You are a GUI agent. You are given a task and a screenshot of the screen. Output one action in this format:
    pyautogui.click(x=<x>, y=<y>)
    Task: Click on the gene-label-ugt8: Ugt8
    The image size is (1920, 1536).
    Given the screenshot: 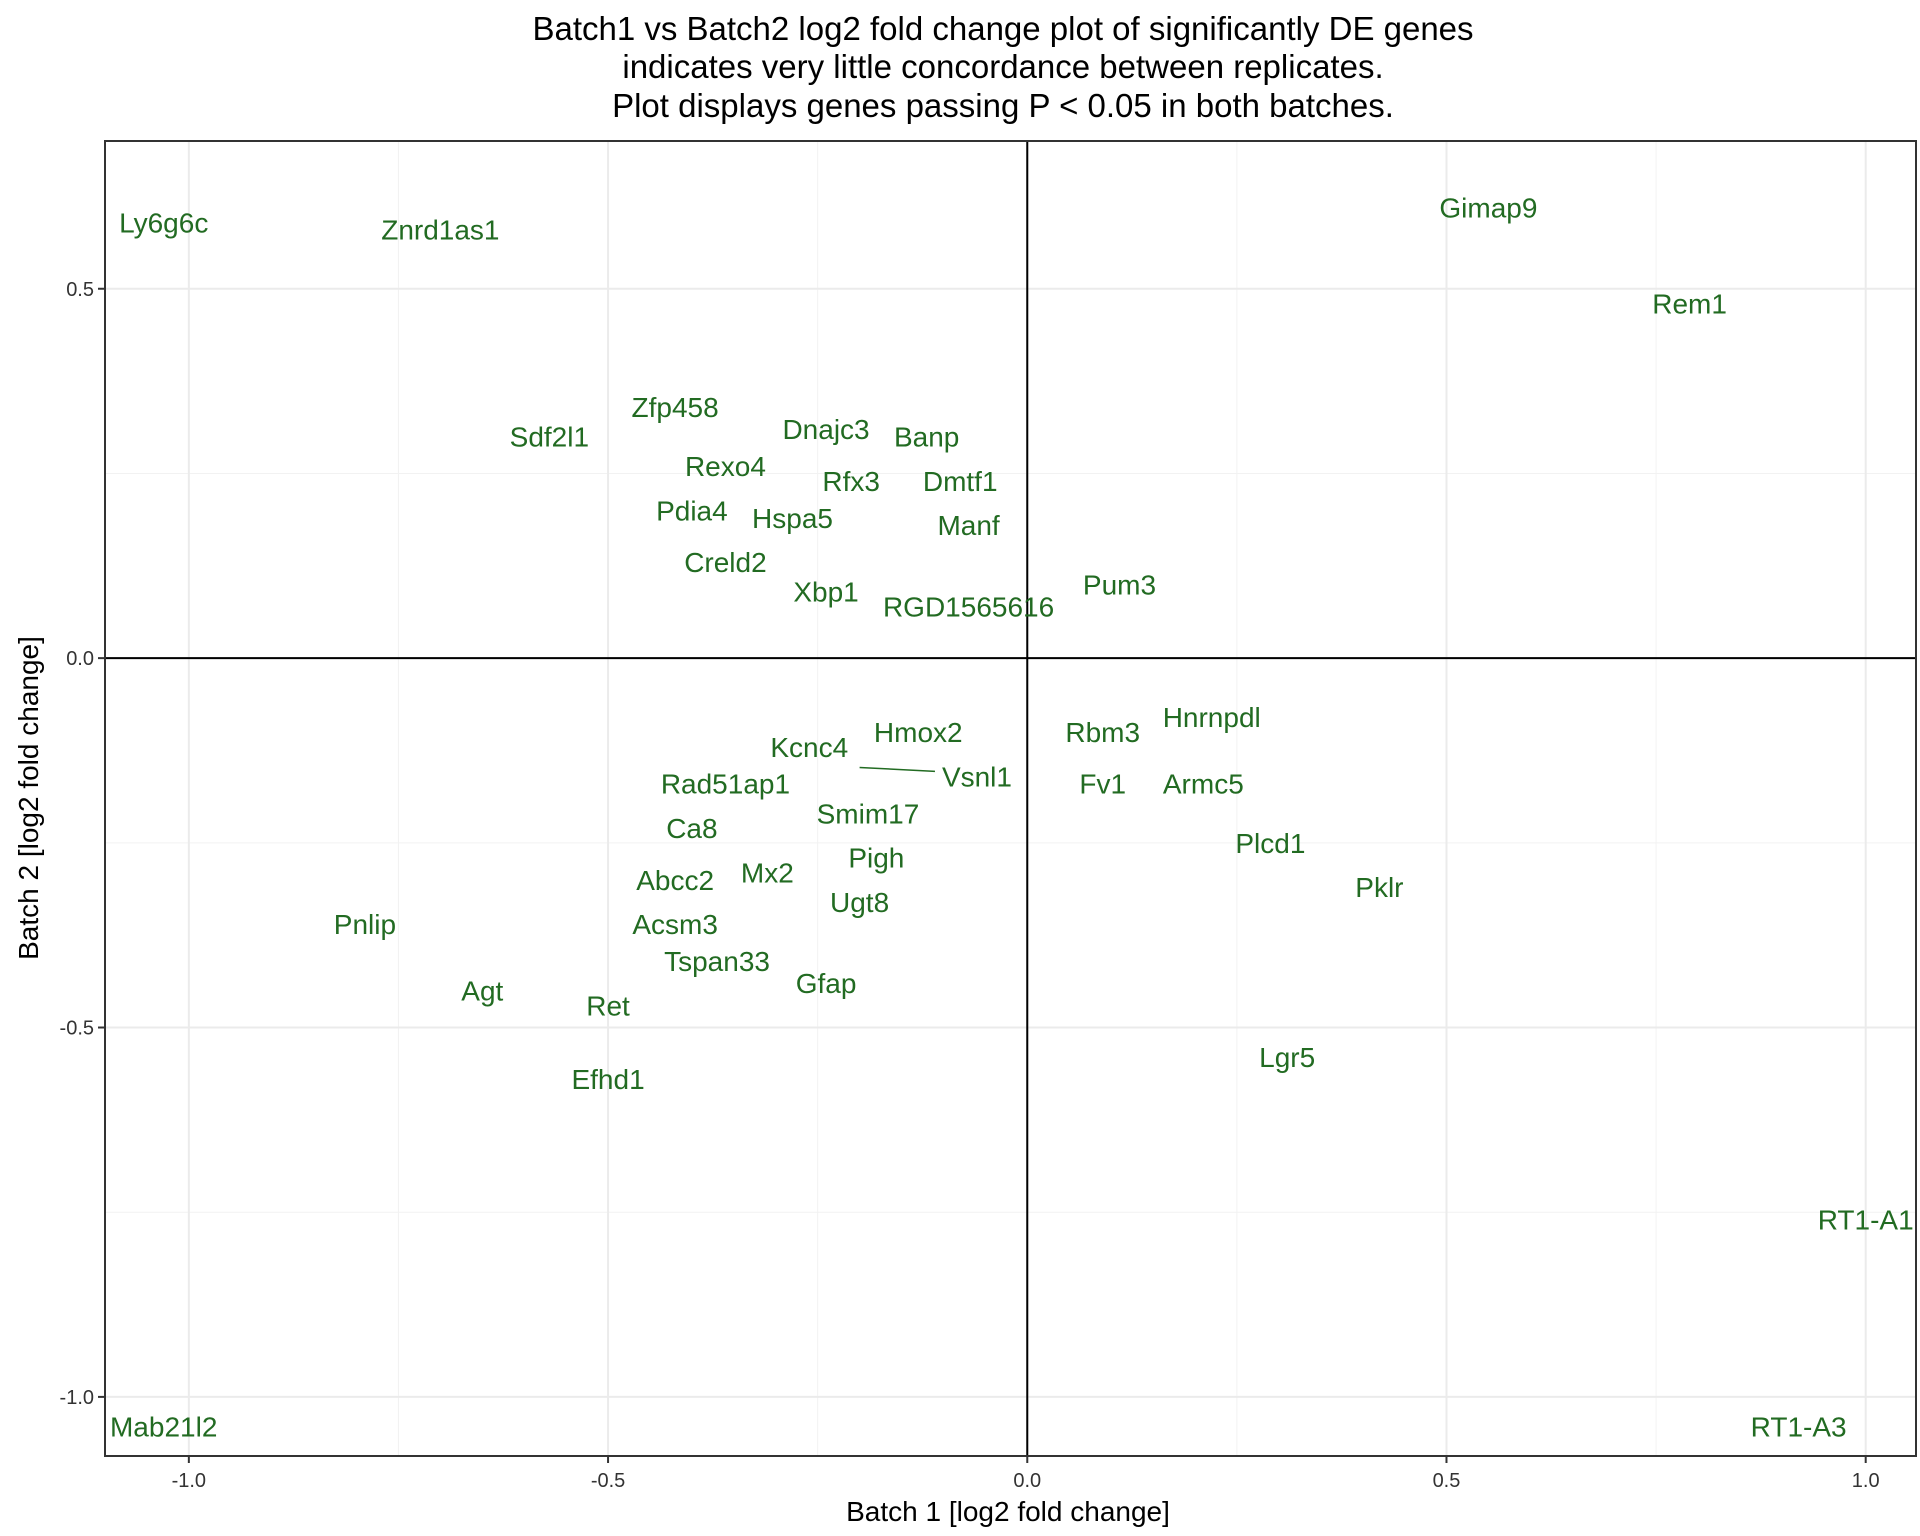 What is the action you would take?
    pyautogui.click(x=859, y=902)
    